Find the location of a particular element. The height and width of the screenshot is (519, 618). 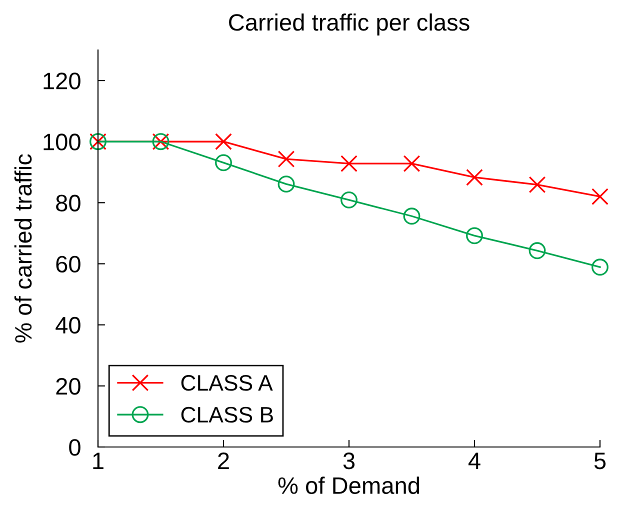

y-axis-title: % of carried traffic is located at coordinates (23, 248).